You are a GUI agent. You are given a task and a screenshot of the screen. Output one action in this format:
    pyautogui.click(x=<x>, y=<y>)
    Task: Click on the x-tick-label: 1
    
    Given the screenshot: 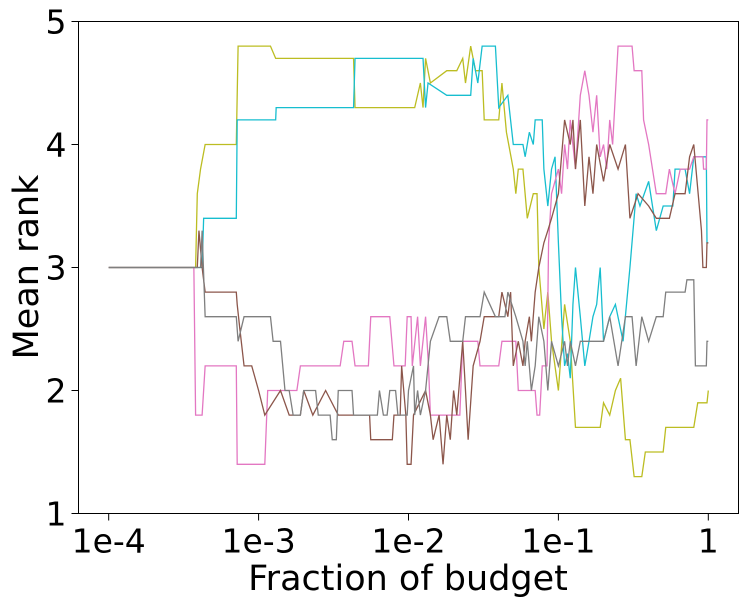 What is the action you would take?
    pyautogui.click(x=708, y=541)
    